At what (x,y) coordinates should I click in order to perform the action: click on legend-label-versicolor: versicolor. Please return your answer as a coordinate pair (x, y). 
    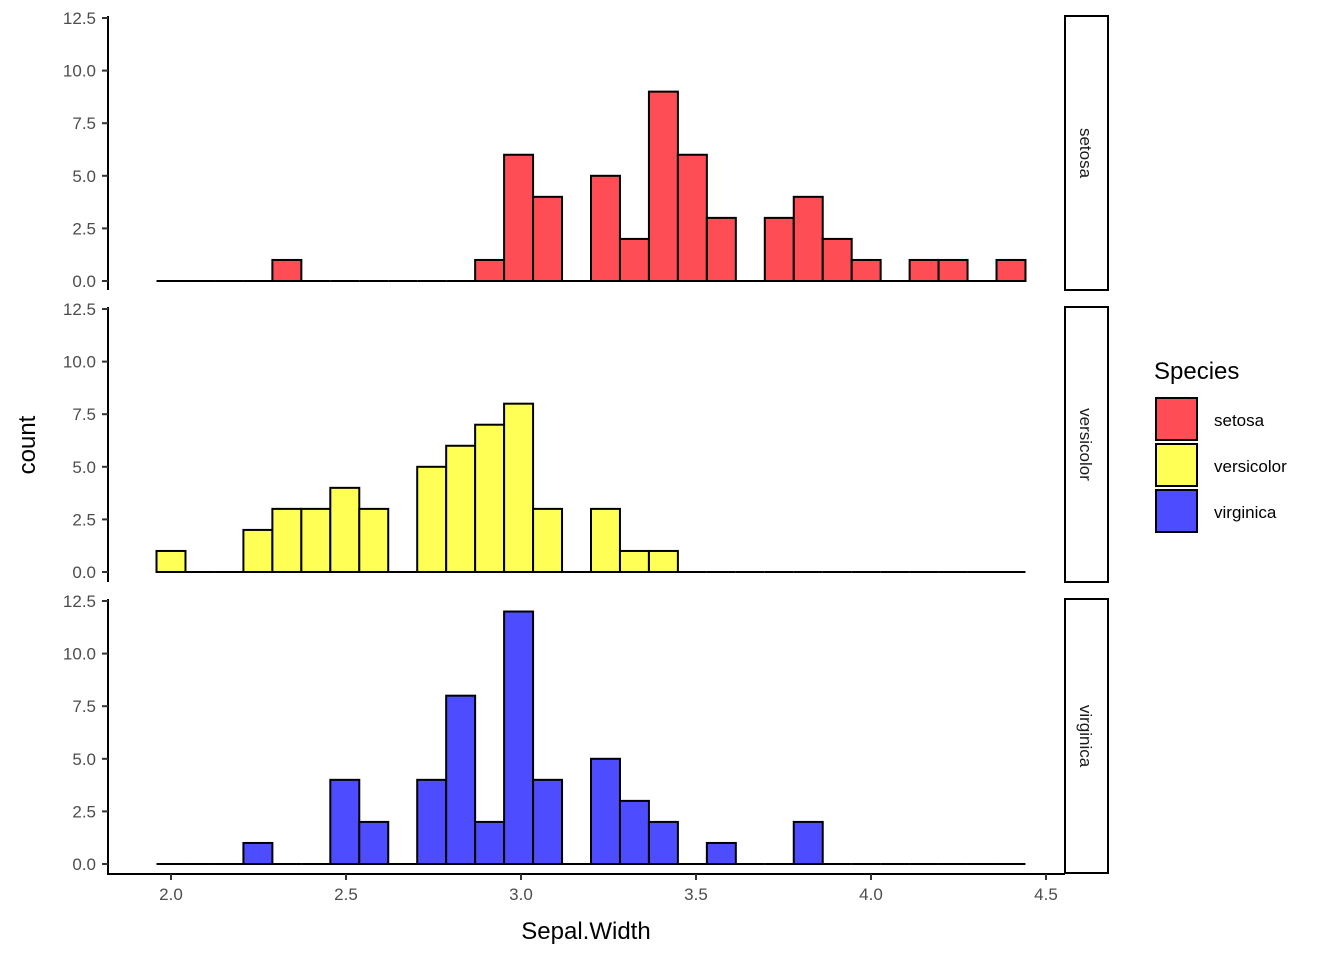
    Looking at the image, I should click on (1250, 466).